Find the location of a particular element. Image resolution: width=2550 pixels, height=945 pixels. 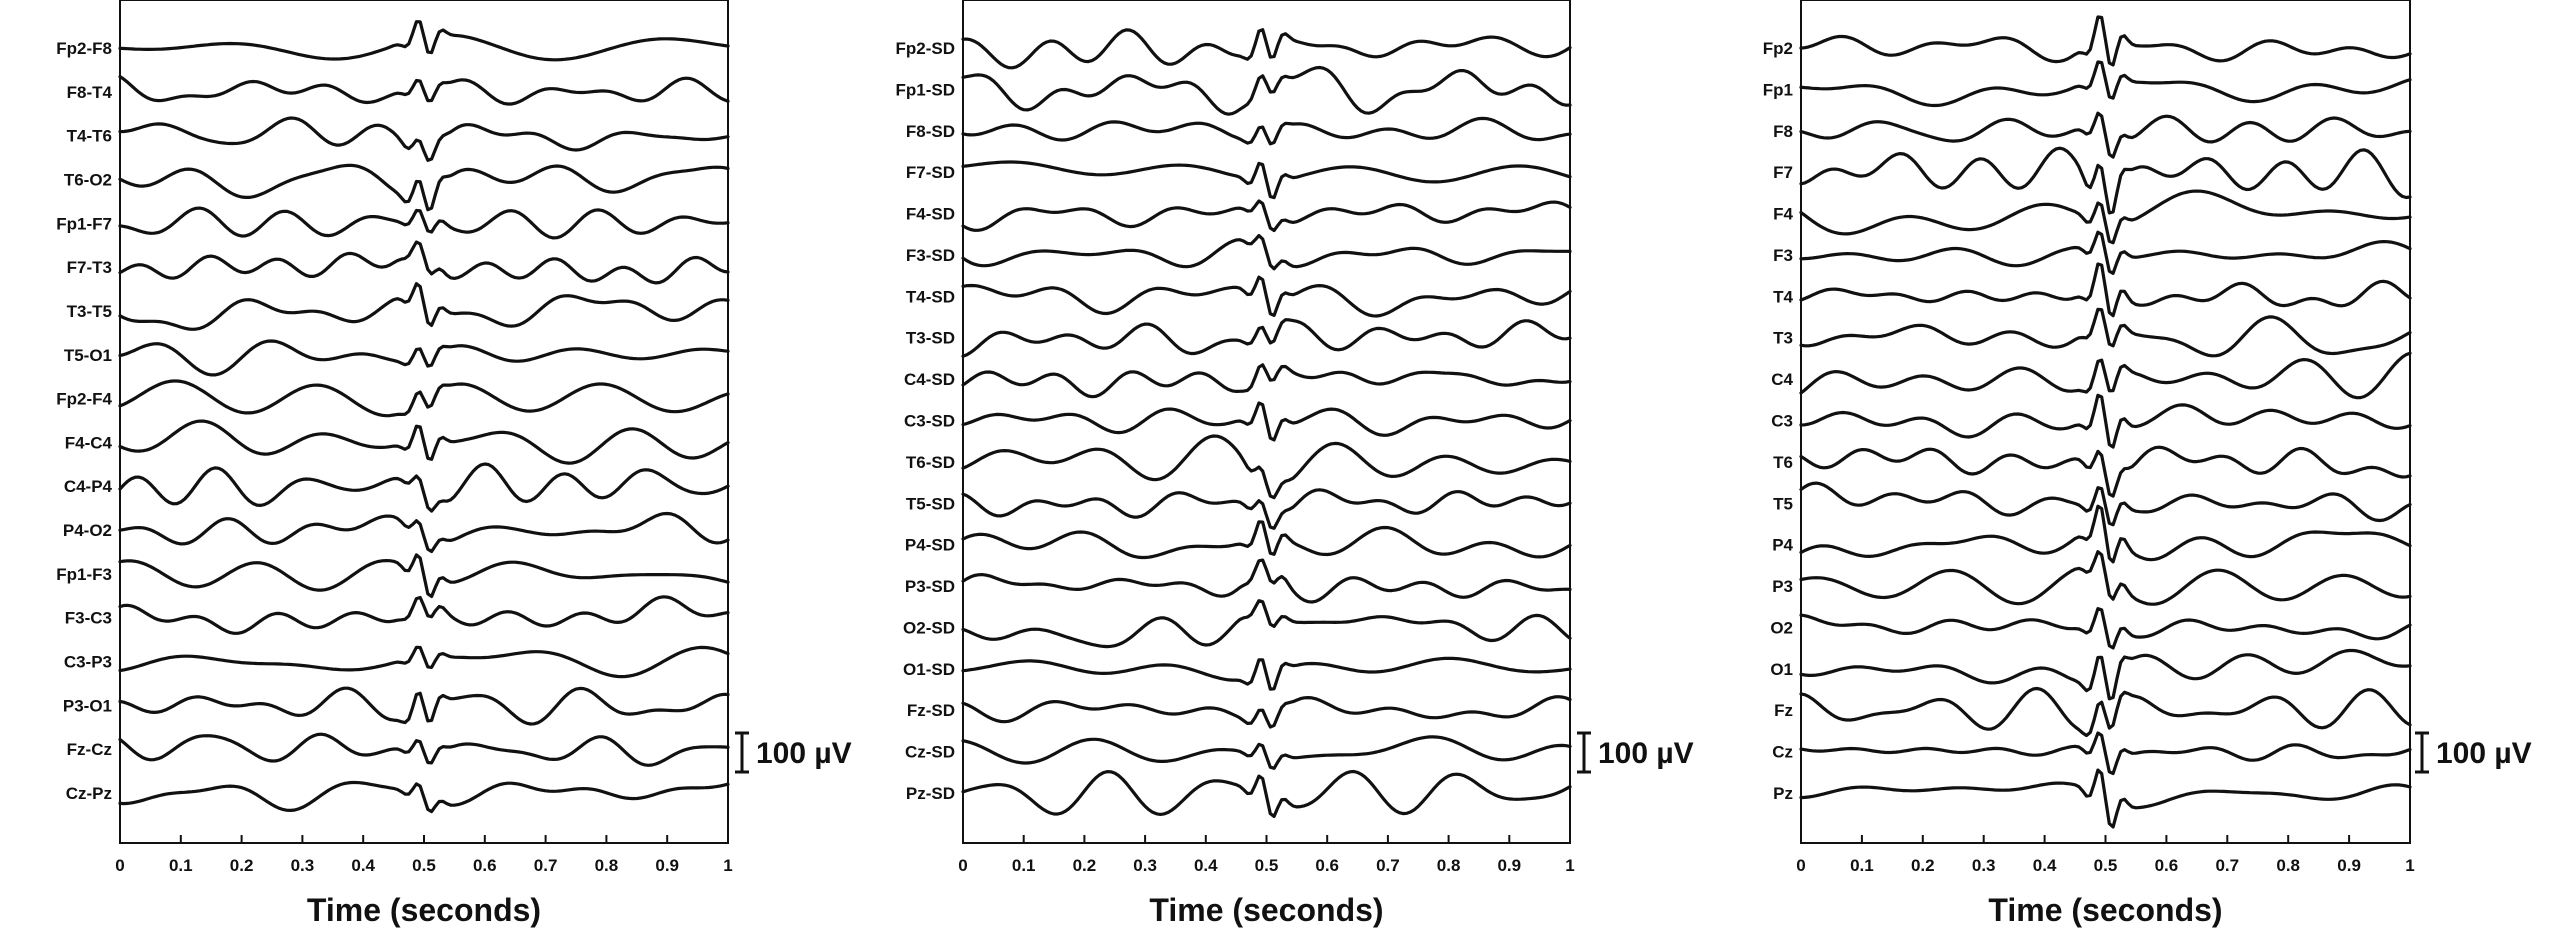

channel-label: T3-SD is located at coordinates (930, 338).